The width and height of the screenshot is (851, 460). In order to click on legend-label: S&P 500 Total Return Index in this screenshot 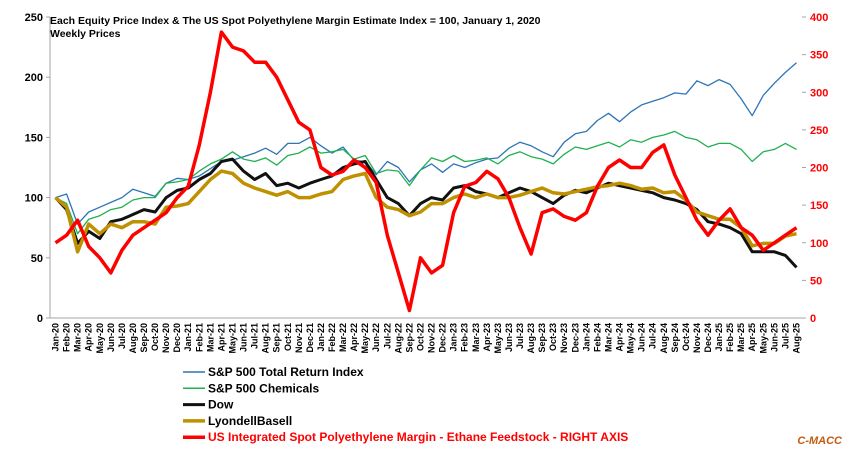, I will do `click(286, 372)`.